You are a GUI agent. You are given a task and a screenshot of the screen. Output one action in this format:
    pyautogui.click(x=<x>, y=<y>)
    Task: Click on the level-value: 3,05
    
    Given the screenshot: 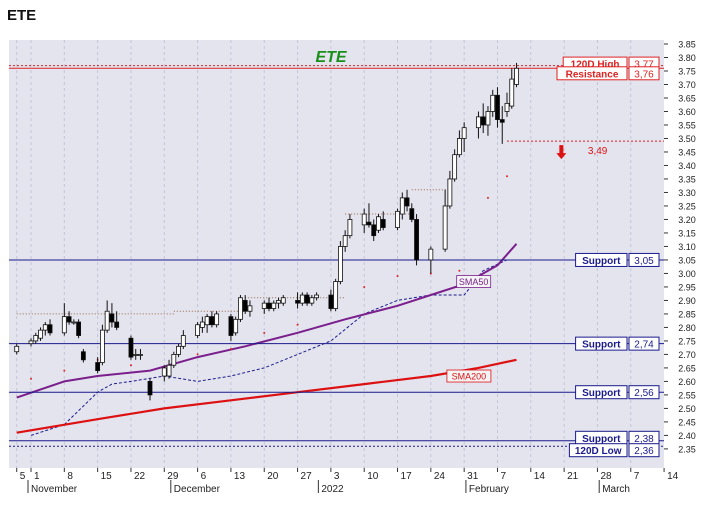 What is the action you would take?
    pyautogui.click(x=644, y=261)
    